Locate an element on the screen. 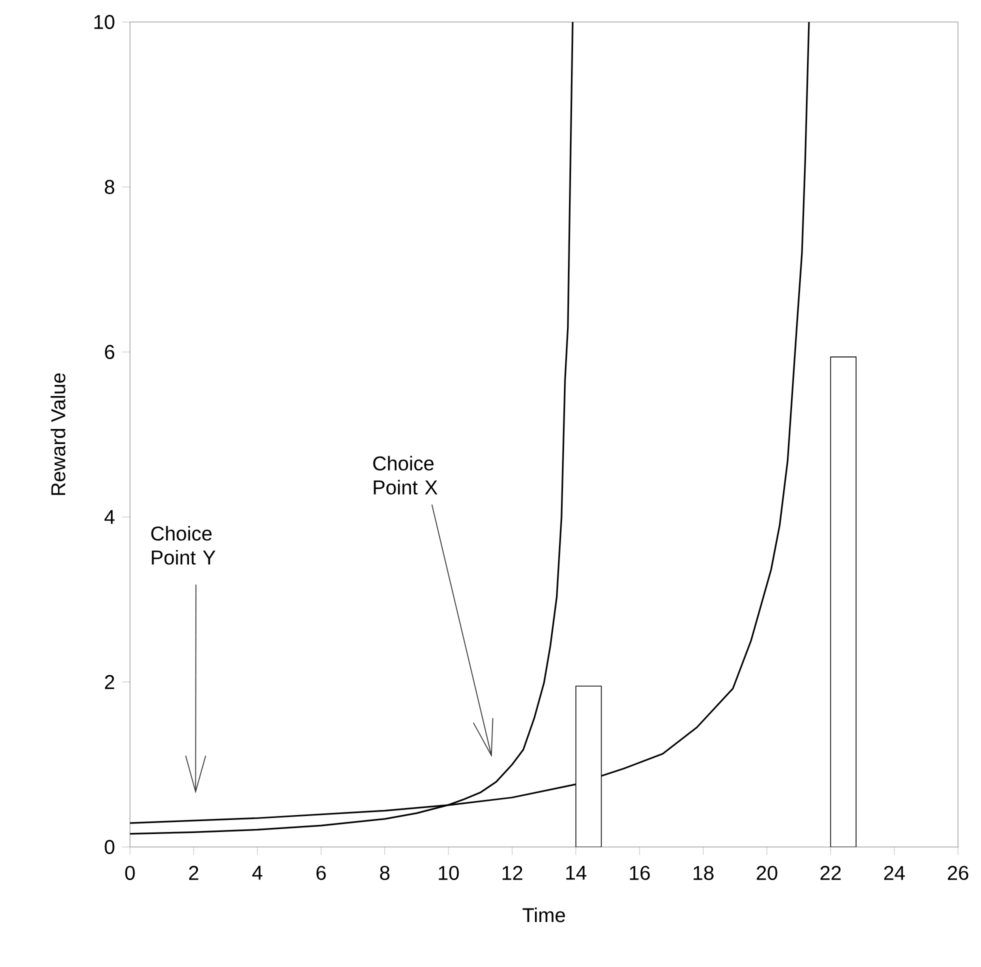 This screenshot has width=981, height=967. annotation: Choice Point X is located at coordinates (405, 475).